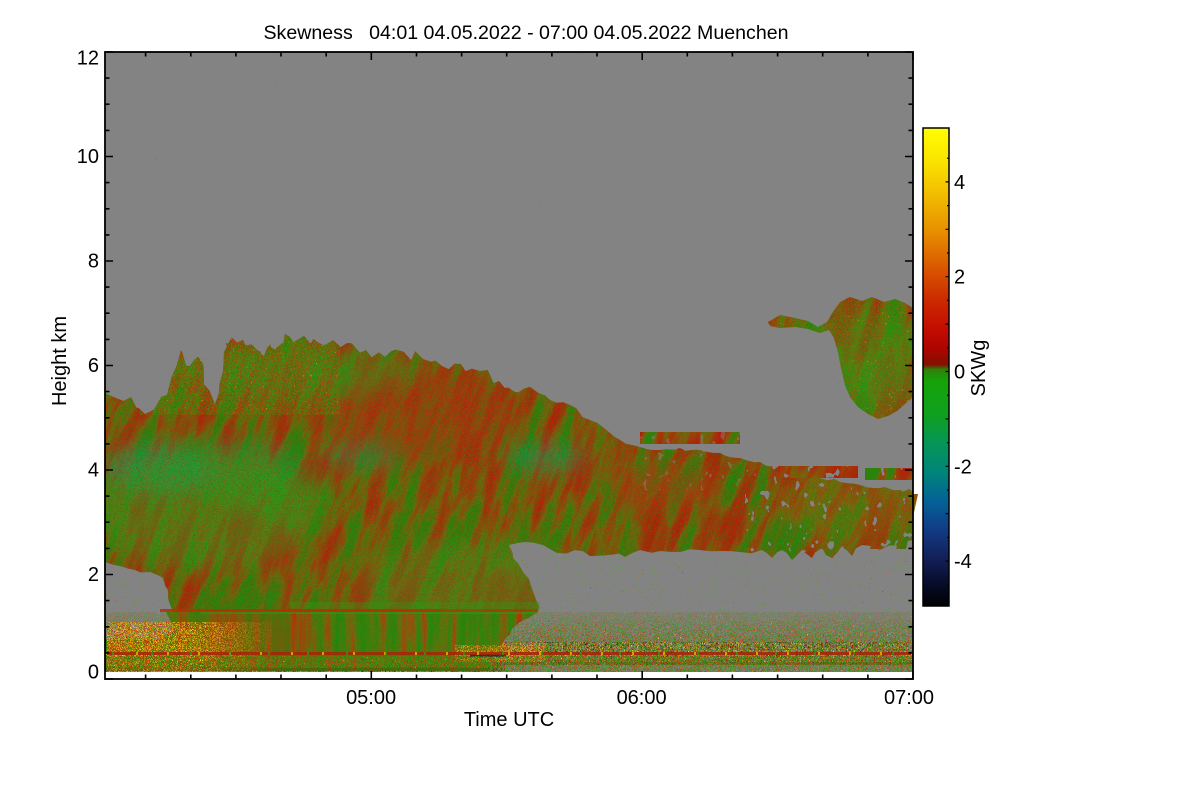 The height and width of the screenshot is (800, 1200). I want to click on svg-text: 10, so click(88, 157).